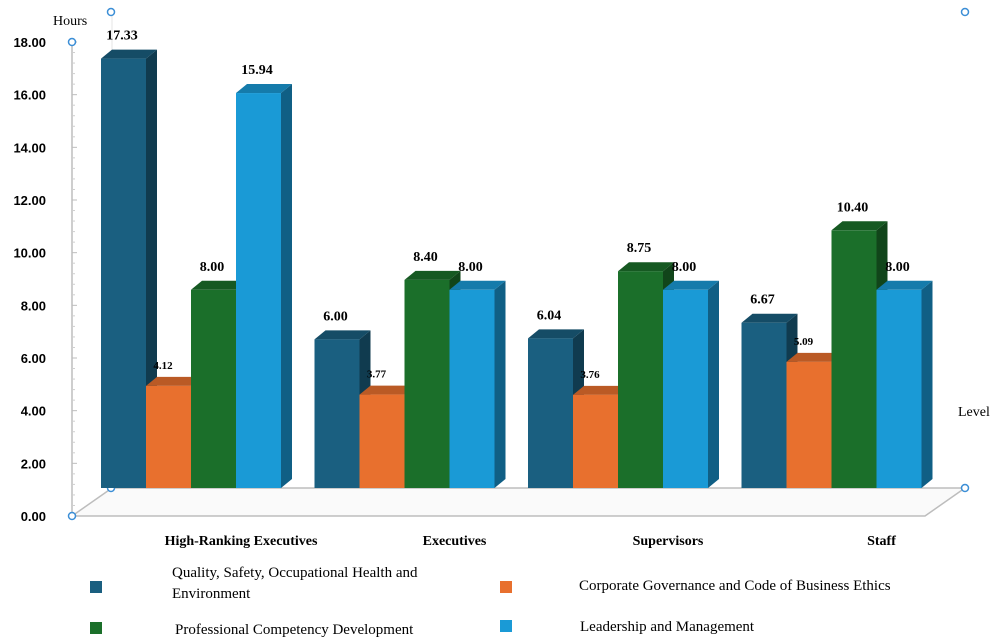  What do you see at coordinates (29, 253) in the screenshot?
I see `y-tick-label: 10.00` at bounding box center [29, 253].